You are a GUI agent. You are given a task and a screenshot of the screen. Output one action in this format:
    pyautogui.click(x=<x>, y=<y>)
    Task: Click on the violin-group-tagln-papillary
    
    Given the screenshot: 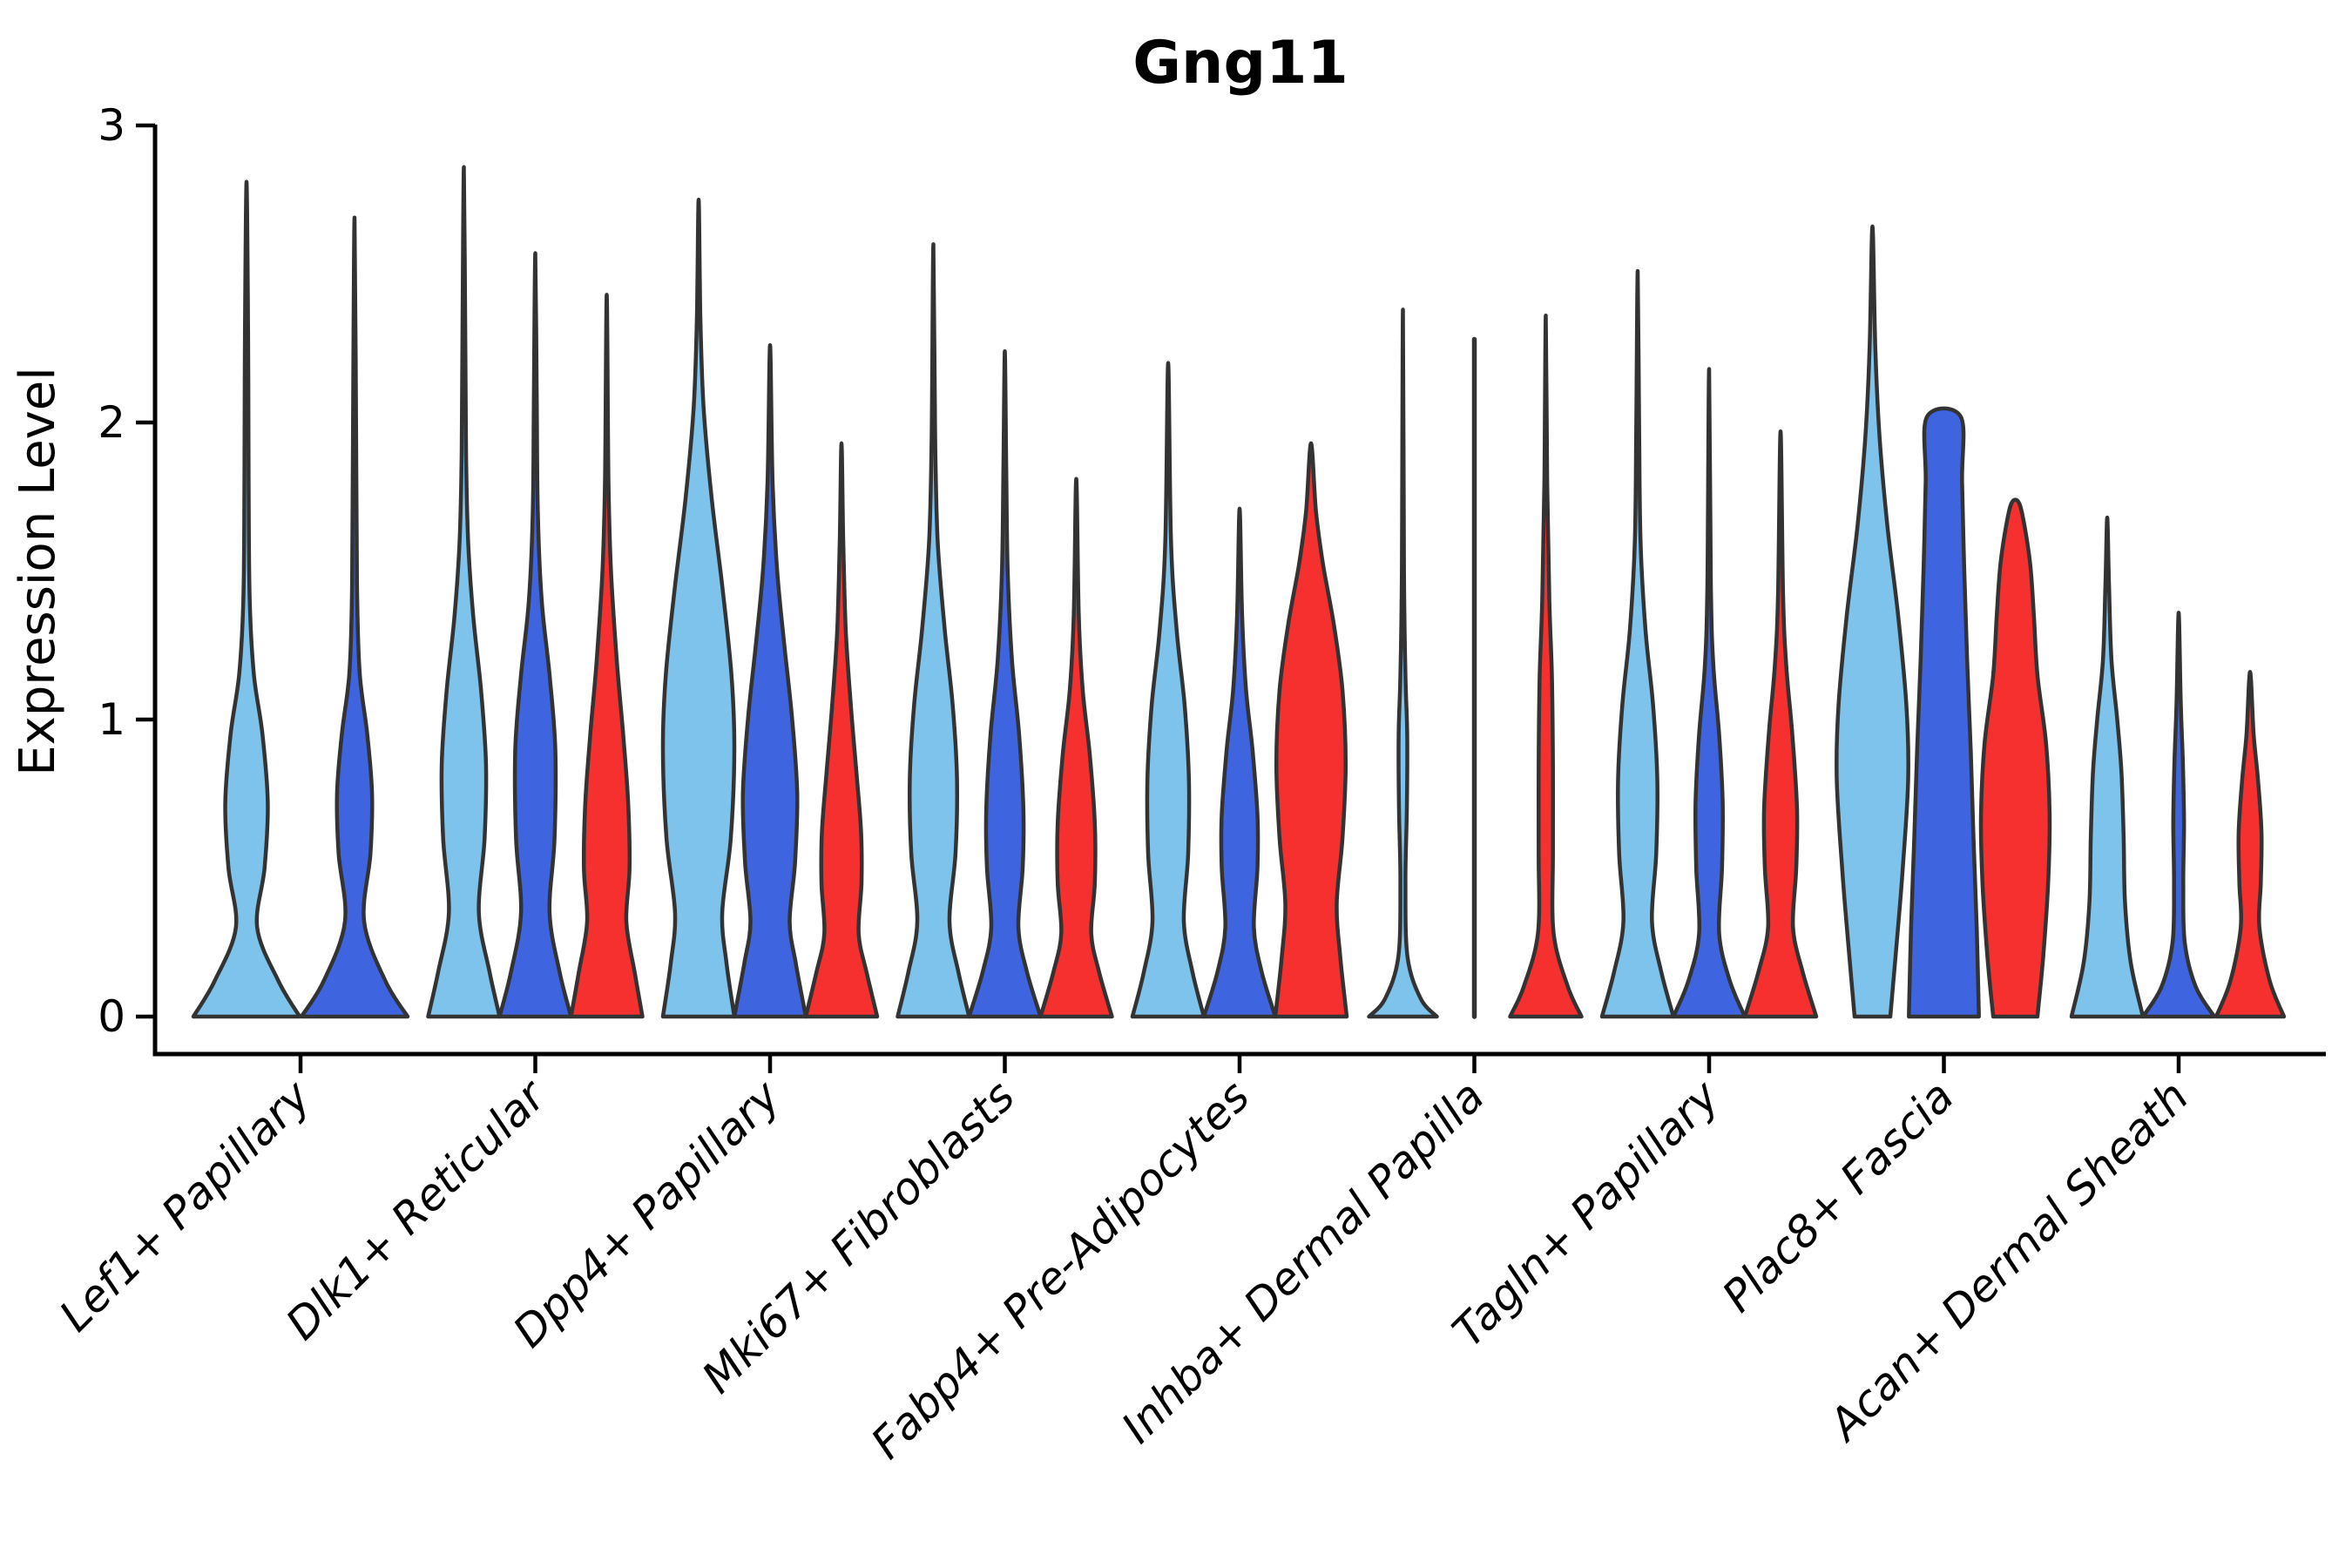 What is the action you would take?
    pyautogui.click(x=1709, y=643)
    